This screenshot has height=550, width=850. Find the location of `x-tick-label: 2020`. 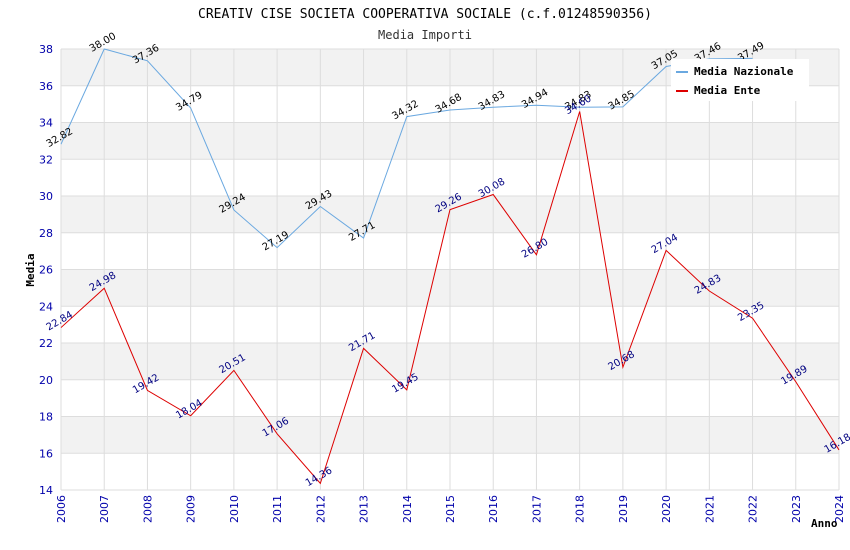

x-tick-label: 2020 is located at coordinates (666, 509).